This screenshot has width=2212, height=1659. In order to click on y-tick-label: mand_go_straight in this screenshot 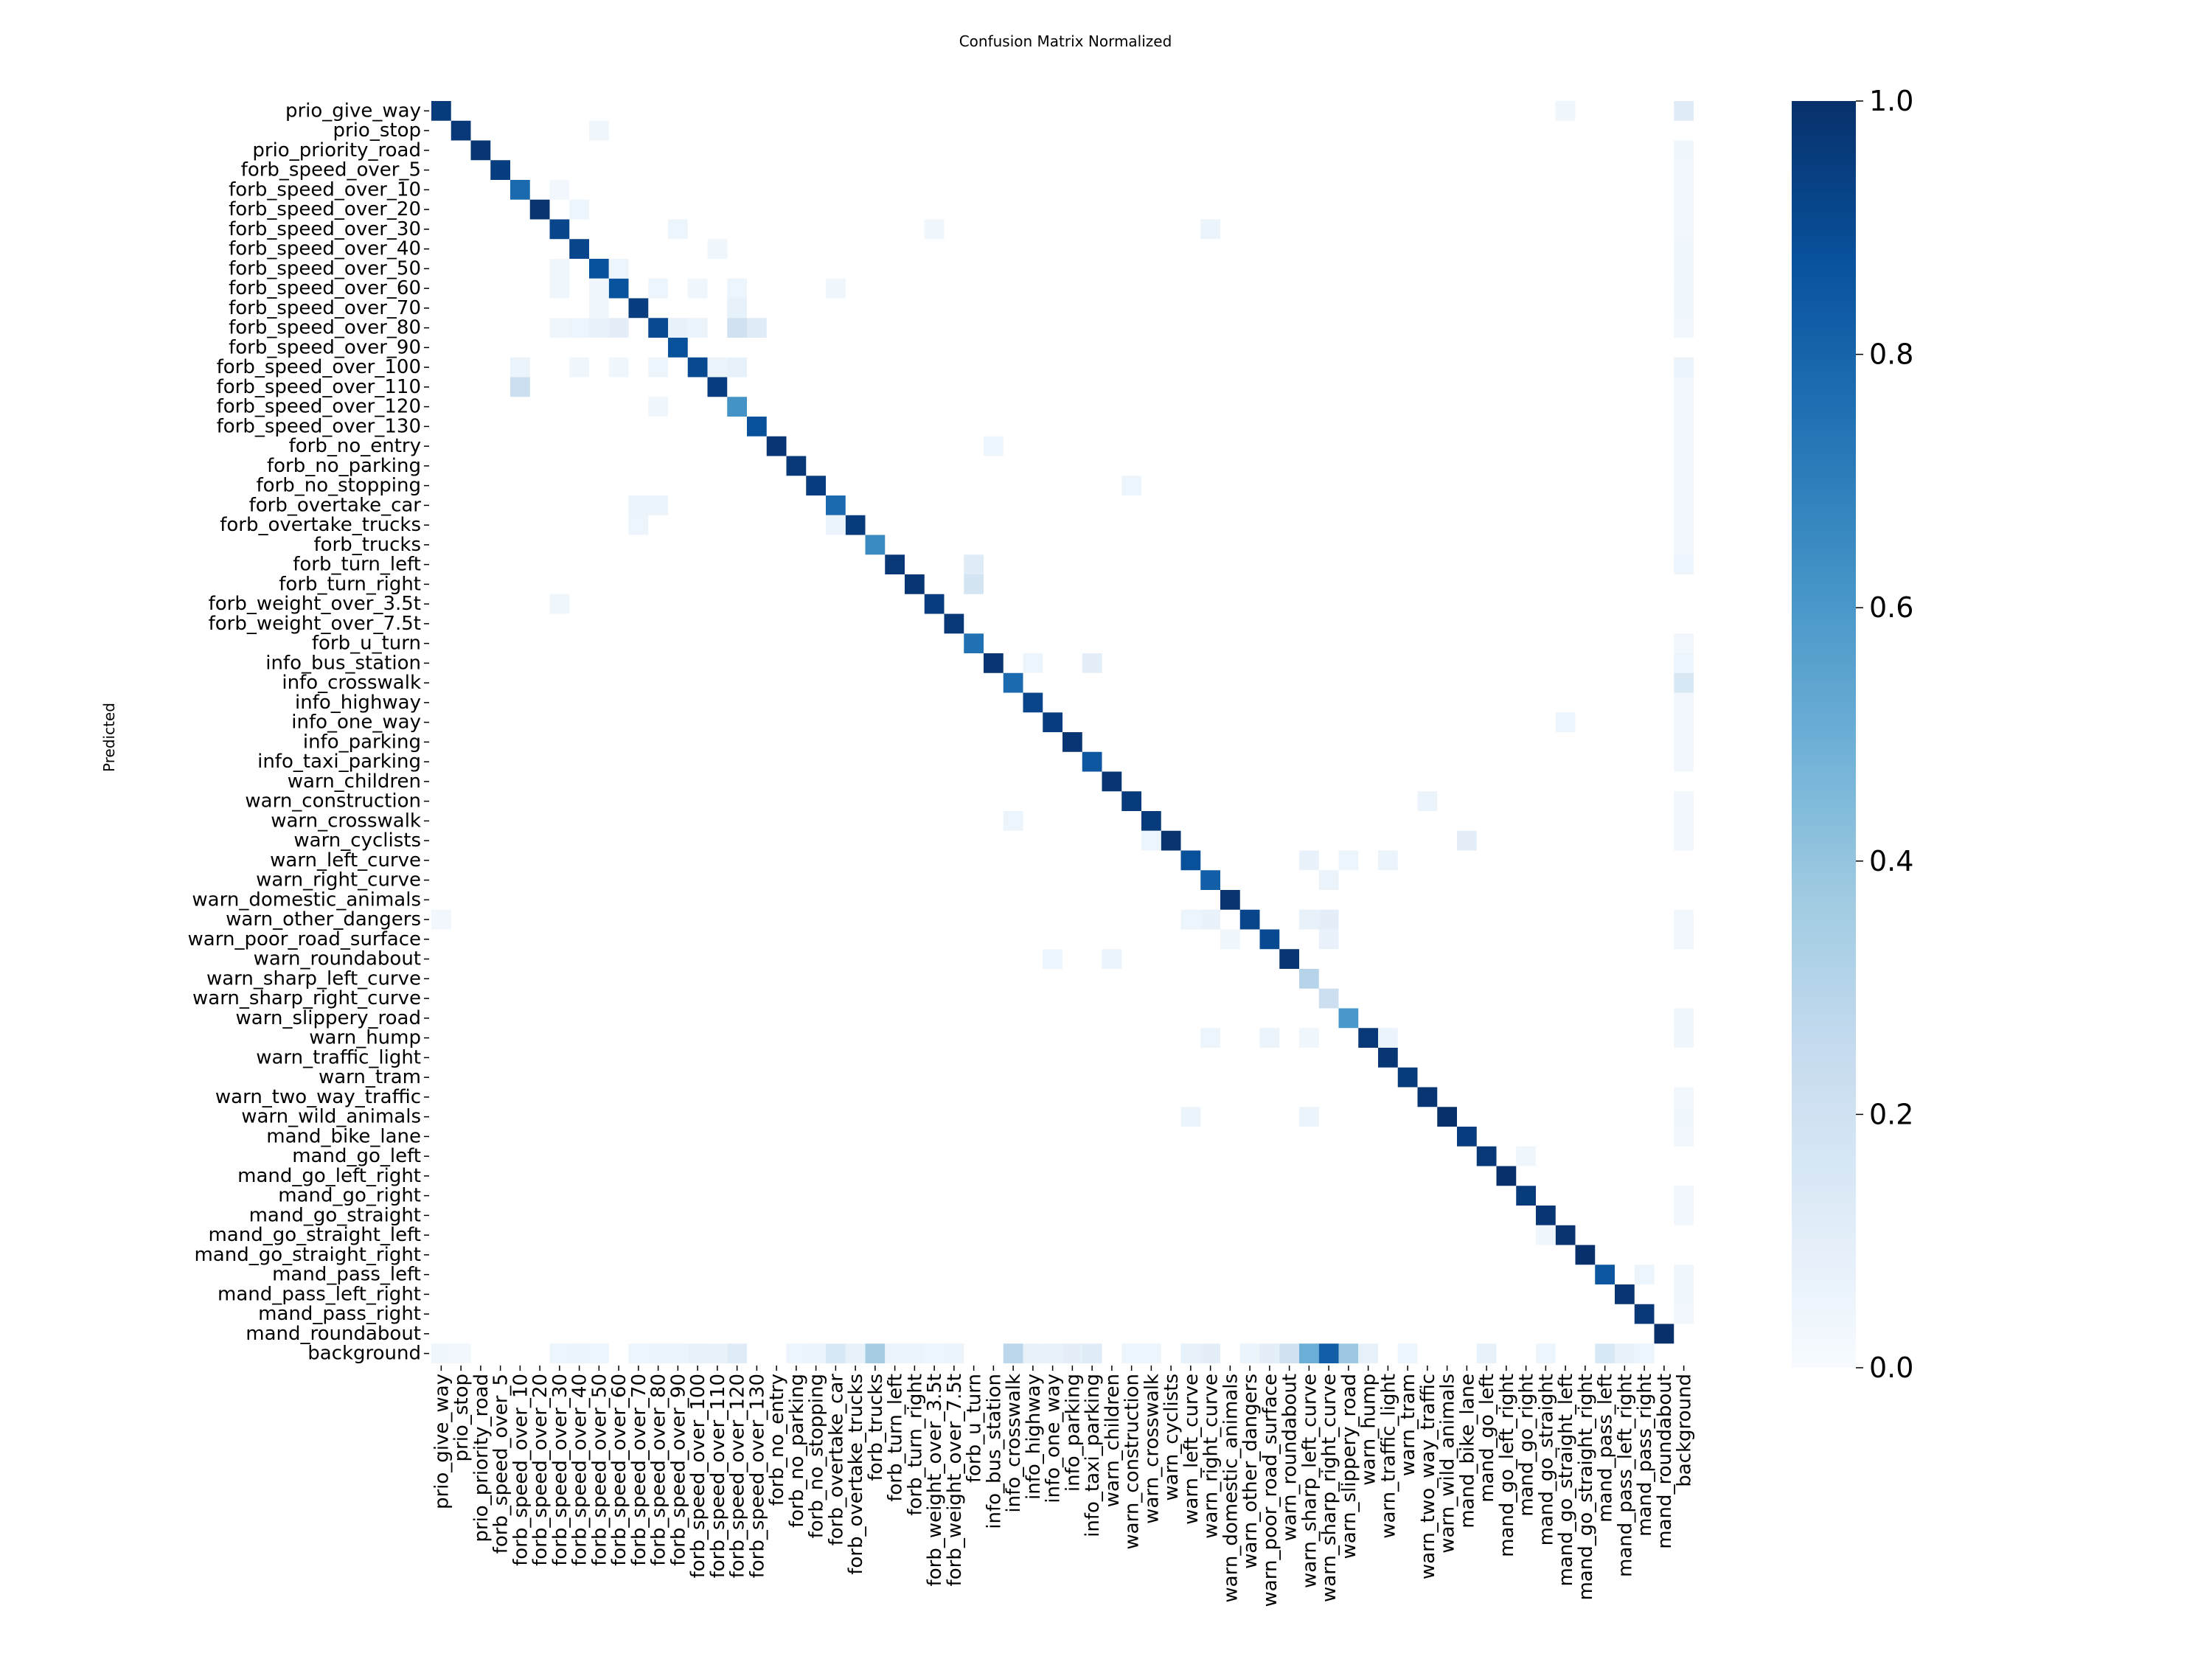, I will do `click(335, 1215)`.